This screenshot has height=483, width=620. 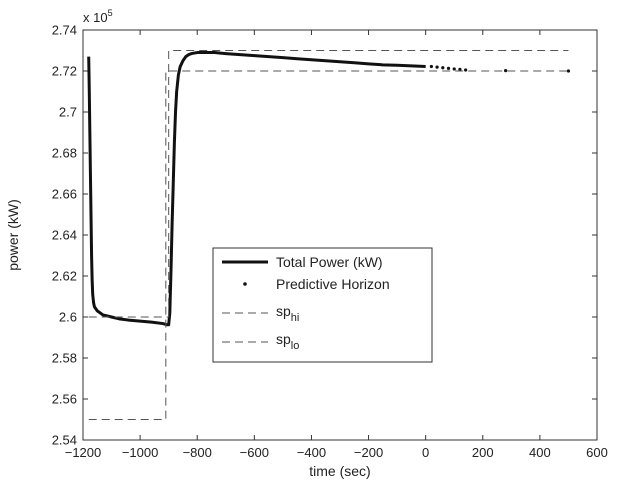 What do you see at coordinates (540, 452) in the screenshot?
I see `x-tick-label: 400` at bounding box center [540, 452].